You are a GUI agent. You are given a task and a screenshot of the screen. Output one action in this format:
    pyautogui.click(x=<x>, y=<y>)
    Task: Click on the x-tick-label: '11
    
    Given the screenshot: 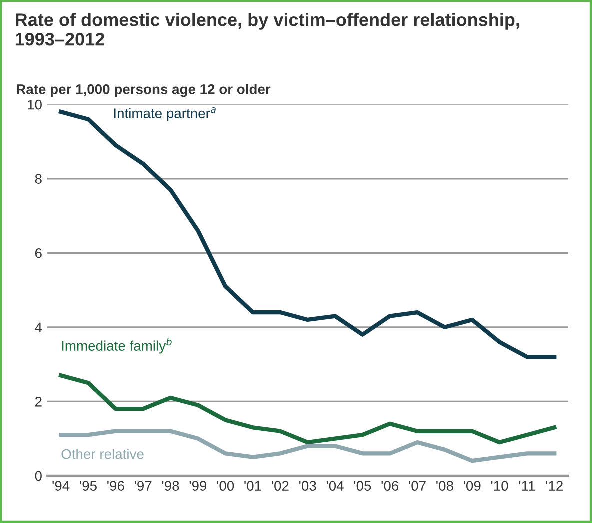 What is the action you would take?
    pyautogui.click(x=527, y=486)
    